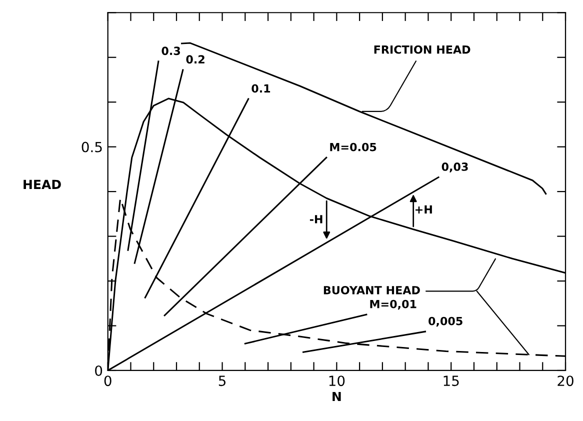 This screenshot has width=583, height=421. I want to click on series-label: 0.3, so click(171, 51).